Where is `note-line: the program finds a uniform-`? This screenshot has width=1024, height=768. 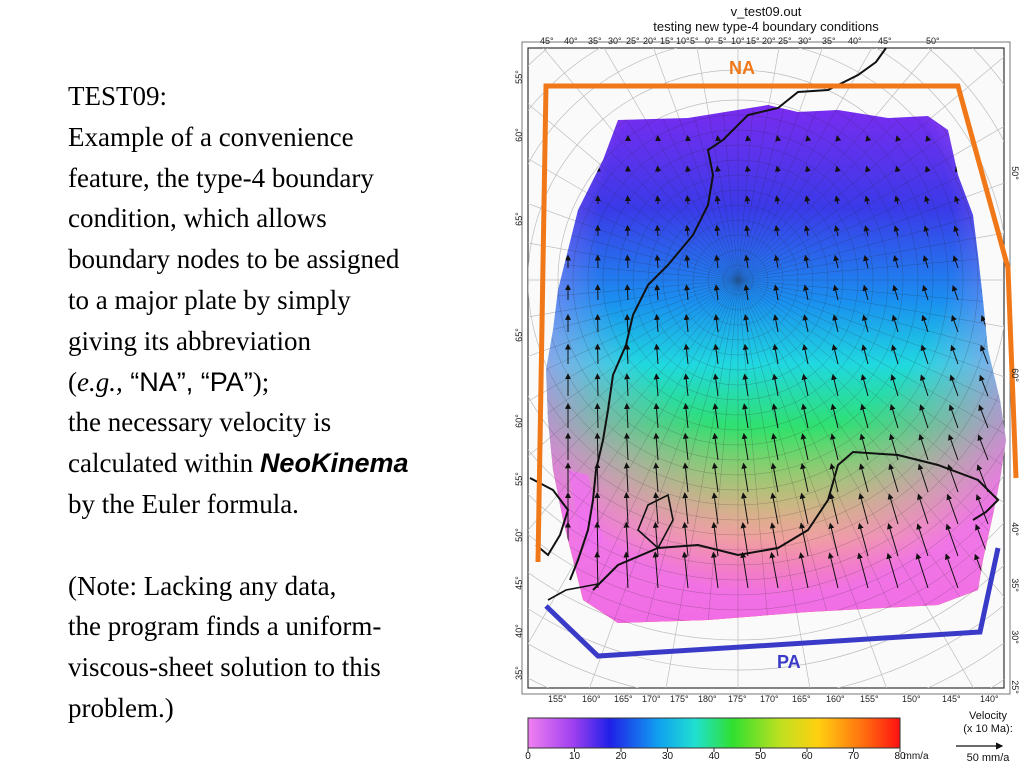
note-line: the program finds a uniform- is located at coordinates (225, 626).